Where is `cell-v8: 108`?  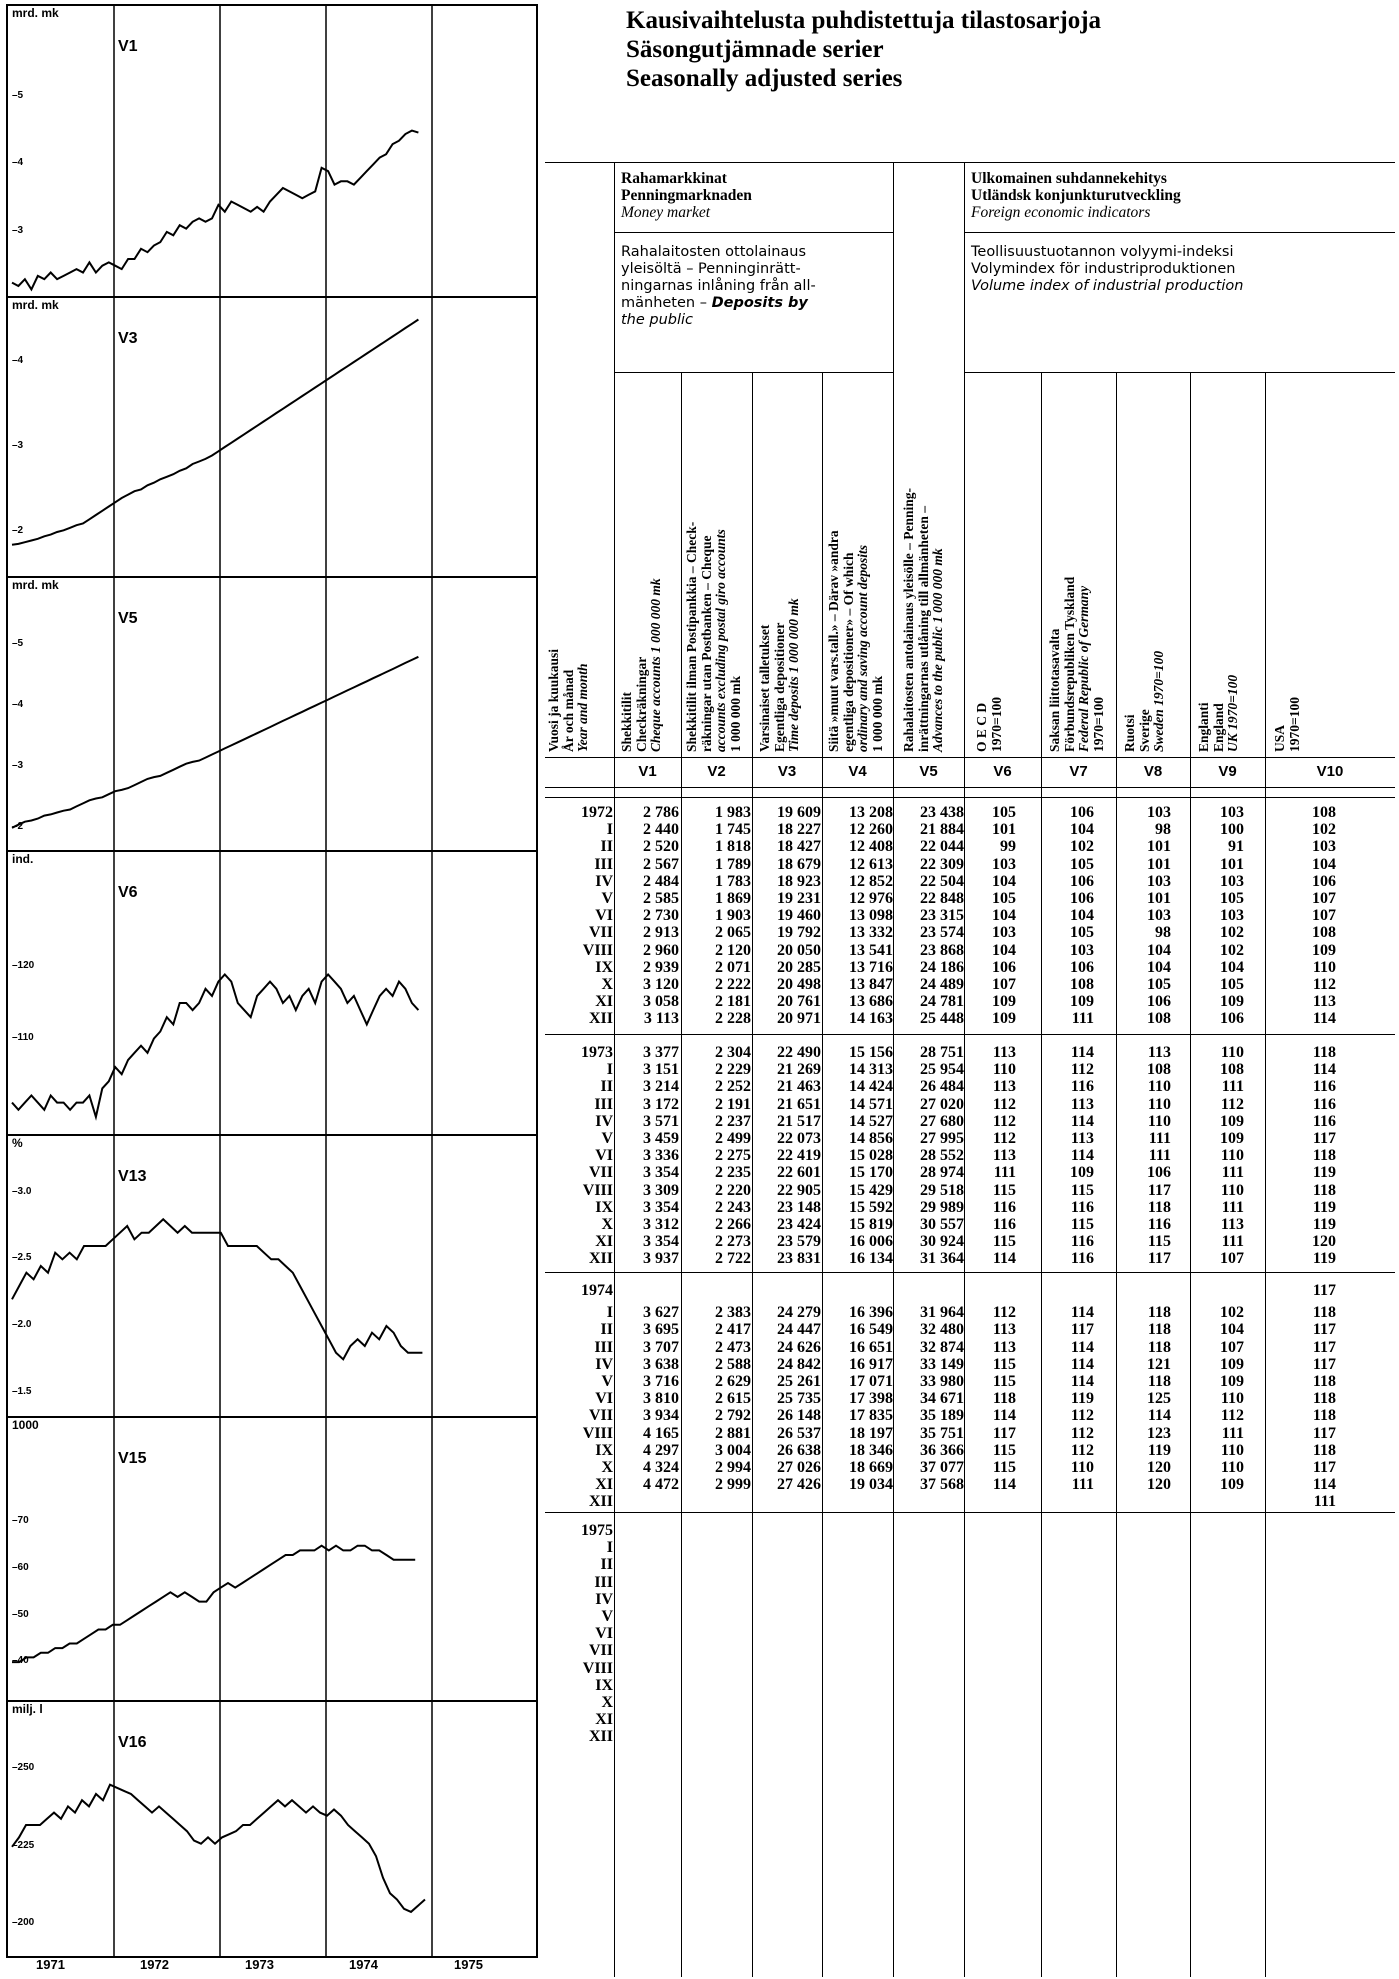
cell-v8: 108 is located at coordinates (1159, 1019).